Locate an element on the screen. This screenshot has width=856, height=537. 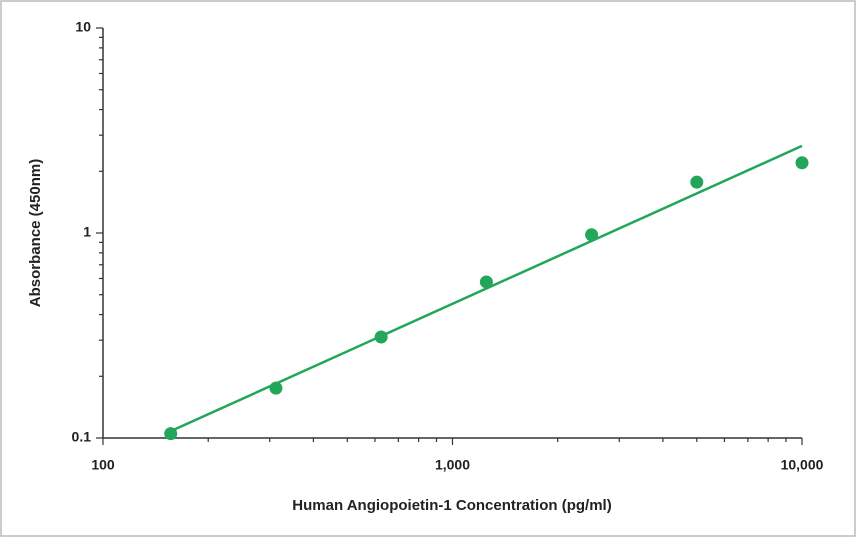
x-tick-label: 100 is located at coordinates (103, 465).